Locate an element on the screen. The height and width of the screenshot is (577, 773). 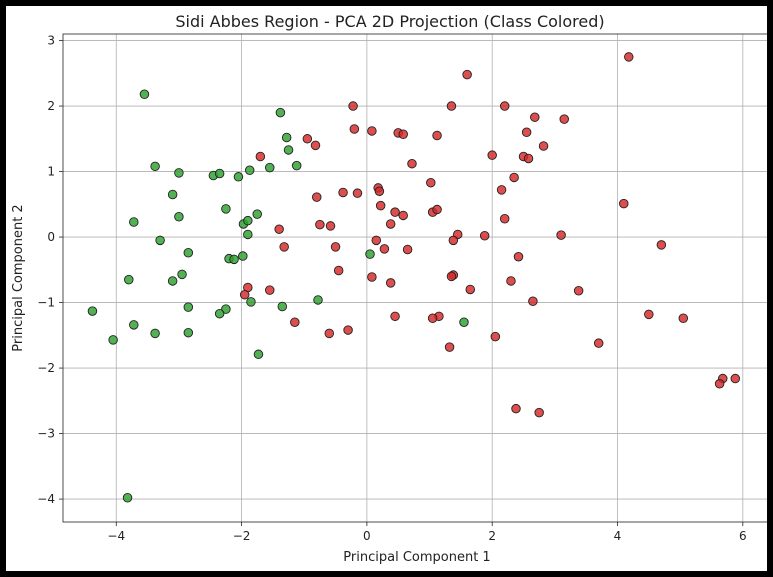
y-axis-label: Principal Component 2 is located at coordinates (18, 277).